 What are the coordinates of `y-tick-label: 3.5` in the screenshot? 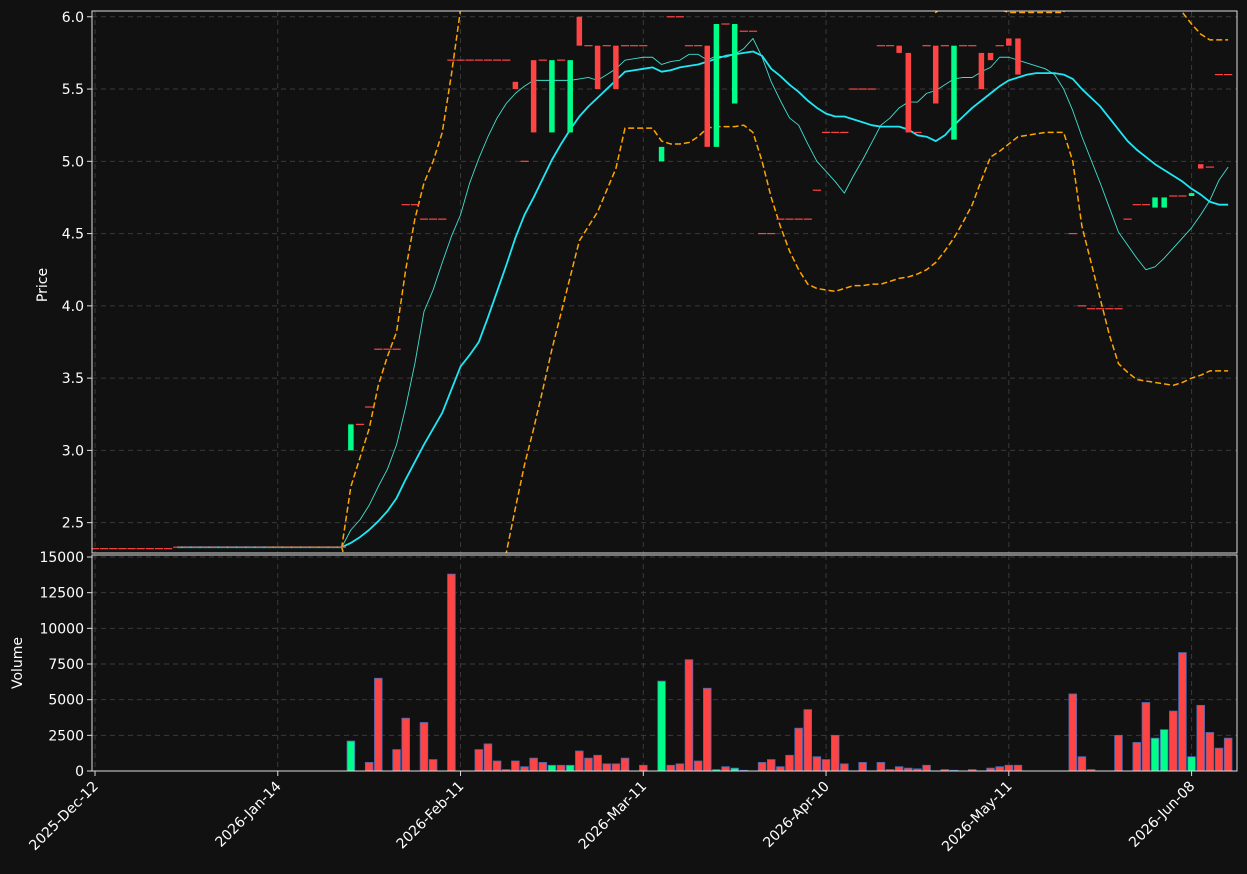 It's located at (73, 379).